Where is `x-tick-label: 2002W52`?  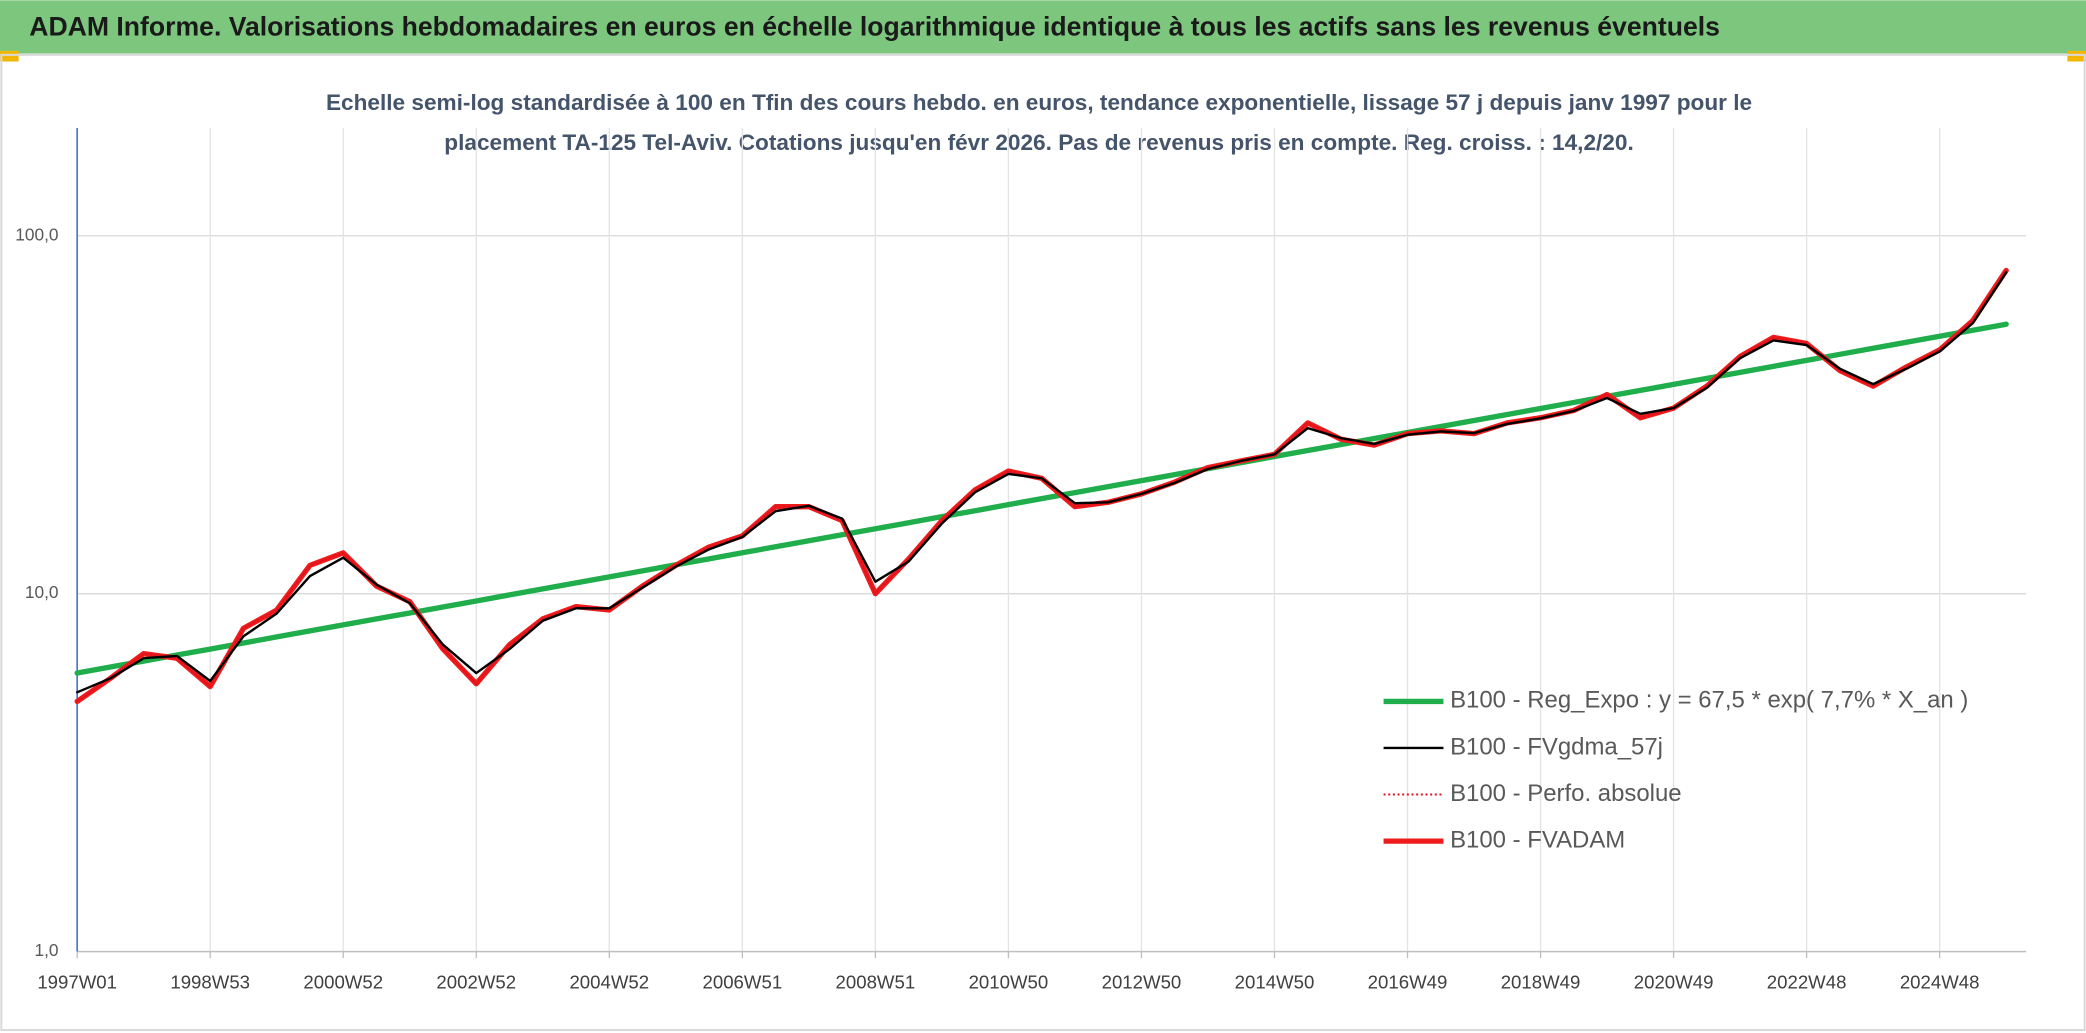
x-tick-label: 2002W52 is located at coordinates (476, 981).